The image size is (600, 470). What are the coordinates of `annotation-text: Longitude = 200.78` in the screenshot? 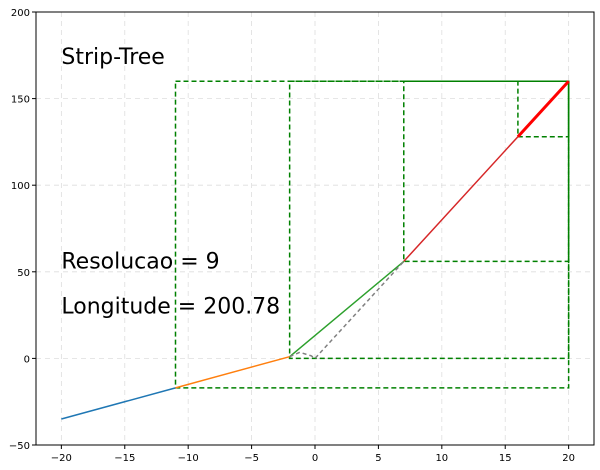 It's located at (170, 306).